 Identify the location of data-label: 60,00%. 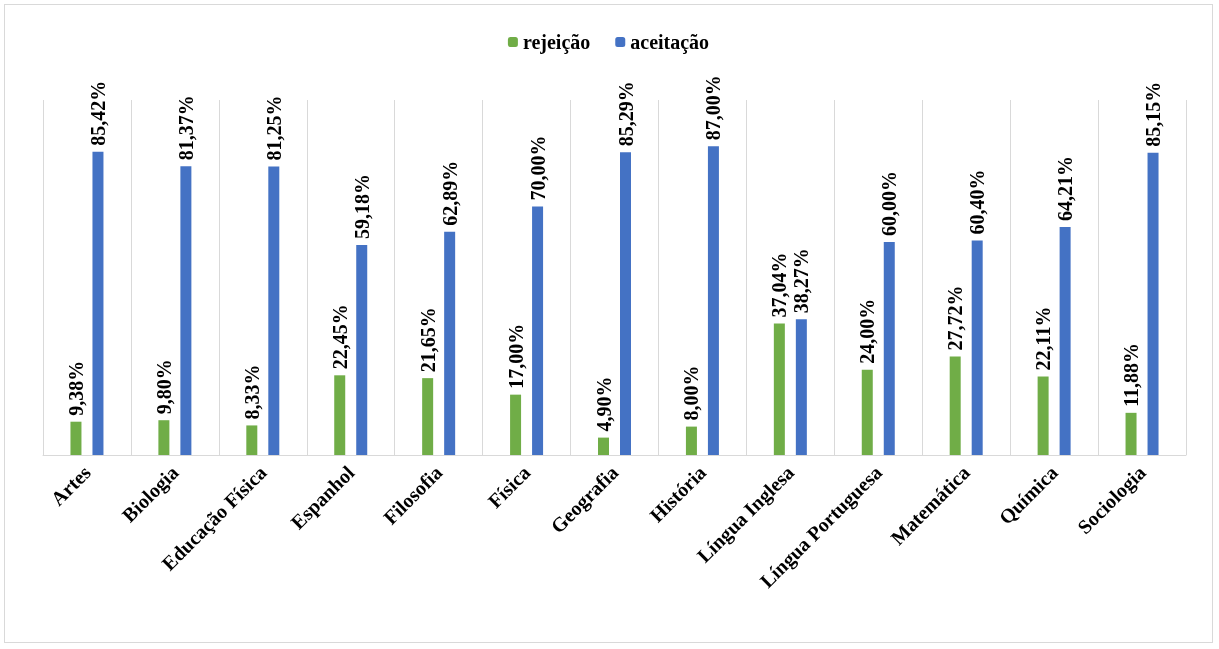
(889, 203).